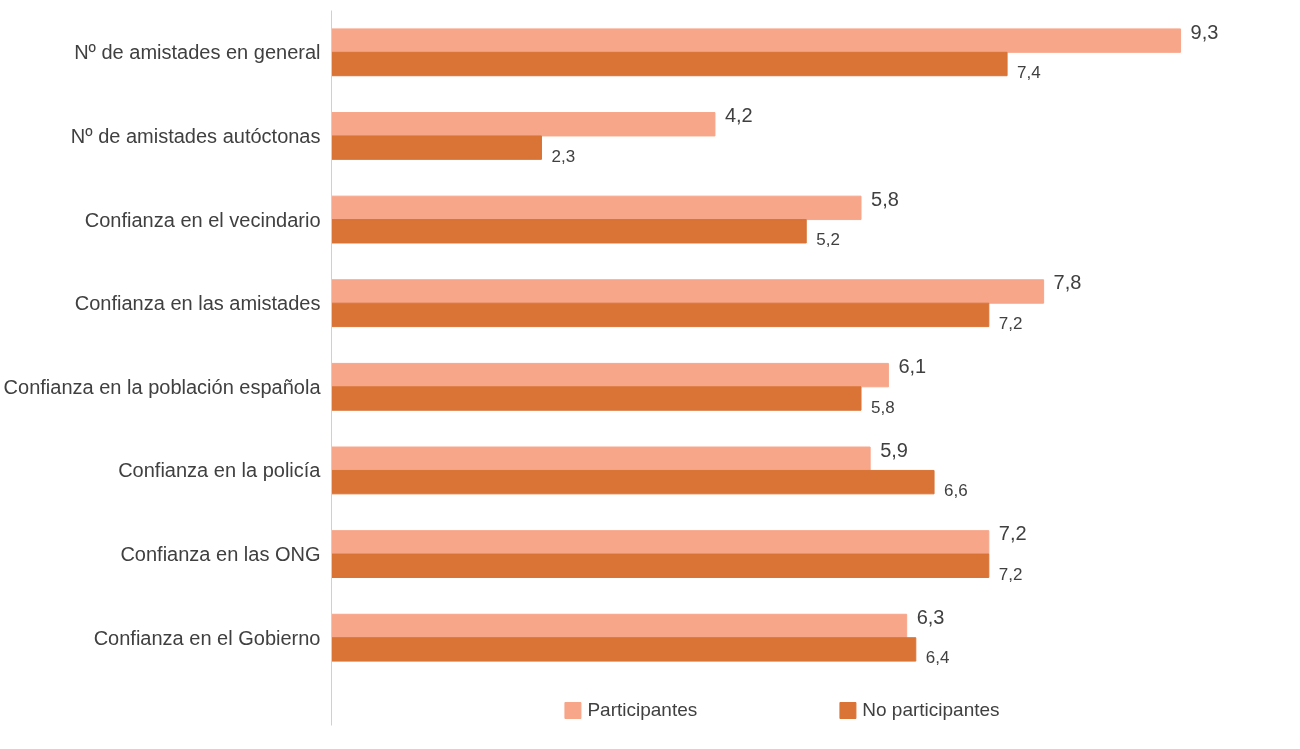 The height and width of the screenshot is (749, 1300). Describe the element at coordinates (937, 658) in the screenshot. I see `data-label: 6,4` at that location.